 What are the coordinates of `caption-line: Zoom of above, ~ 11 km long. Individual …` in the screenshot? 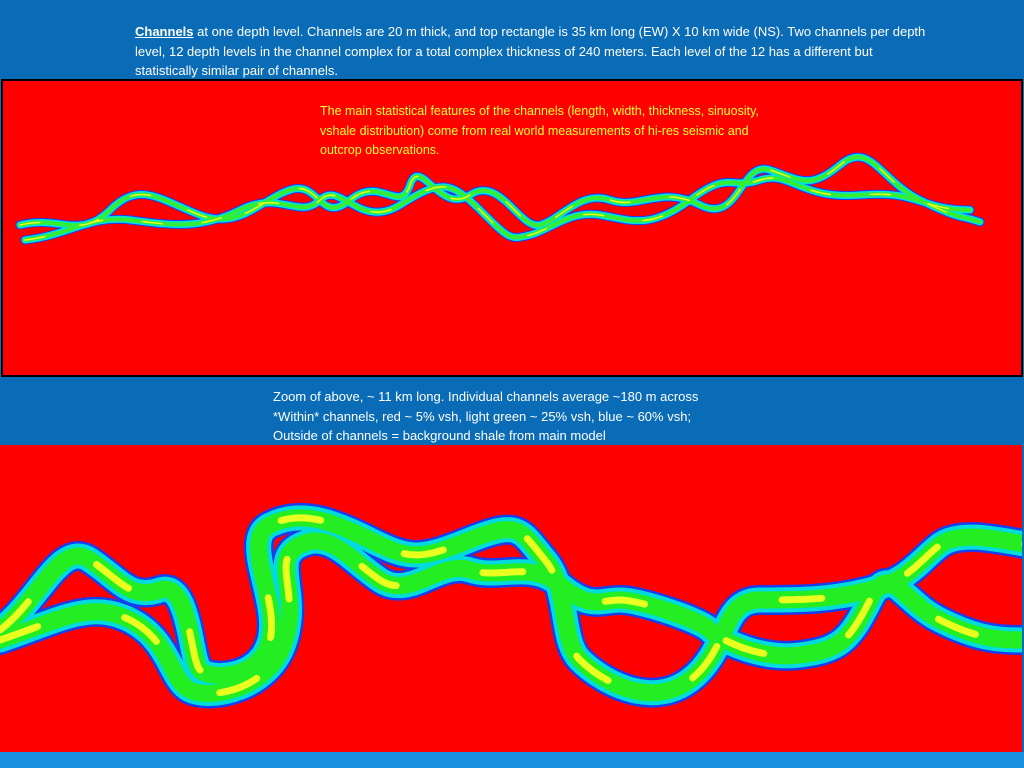 It's located at (486, 396).